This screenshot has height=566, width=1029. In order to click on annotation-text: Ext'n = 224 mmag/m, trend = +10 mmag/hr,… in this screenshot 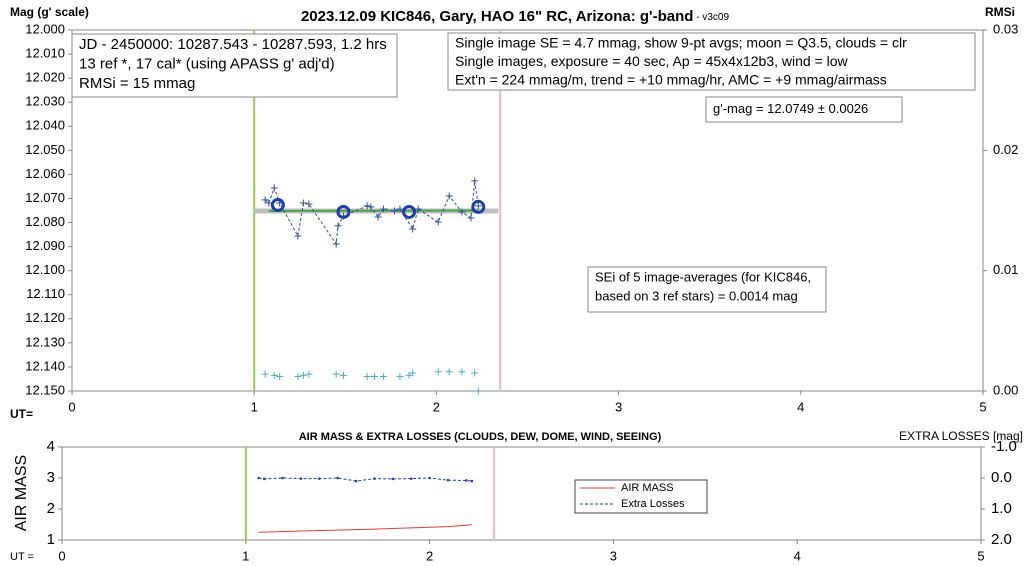, I will do `click(671, 80)`.